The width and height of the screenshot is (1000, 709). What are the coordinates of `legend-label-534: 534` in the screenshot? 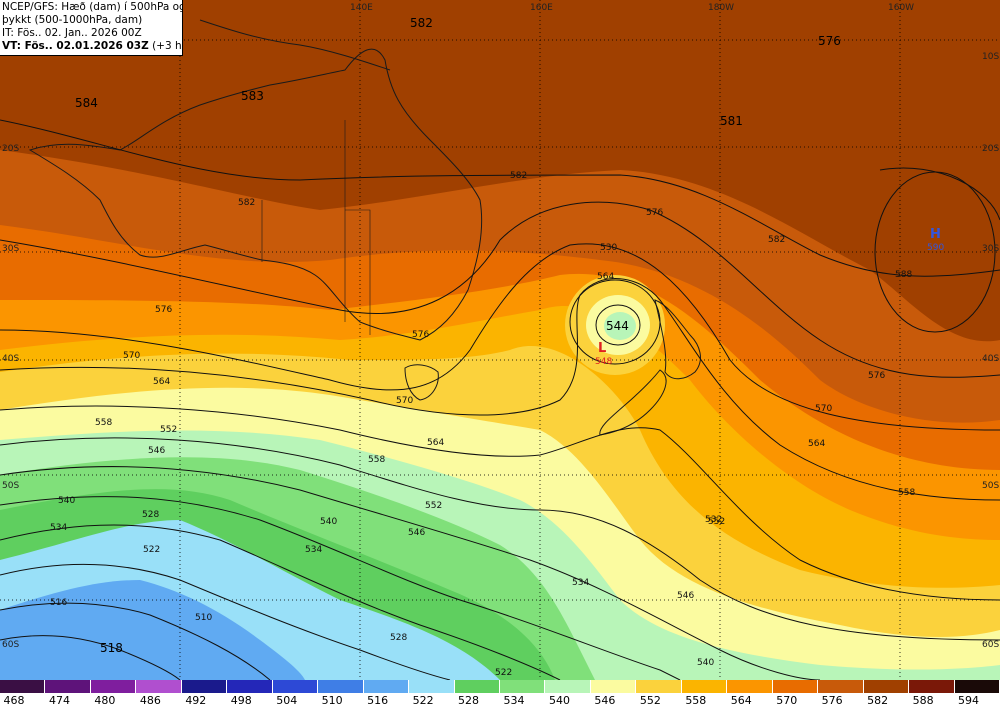 It's located at (514, 700).